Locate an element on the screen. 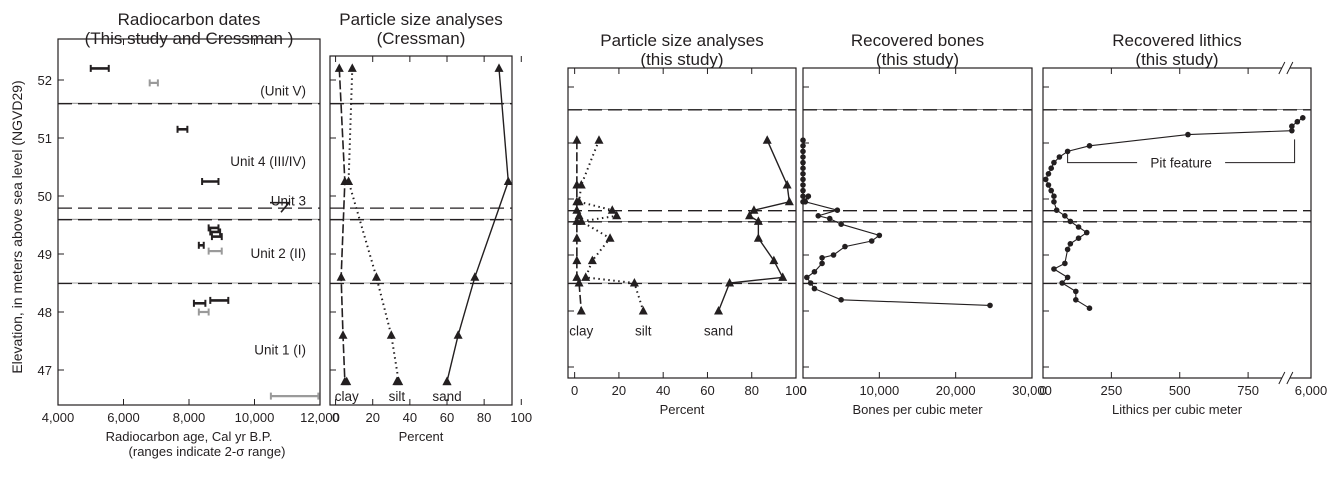  x-tick-label: 250 is located at coordinates (1112, 390).